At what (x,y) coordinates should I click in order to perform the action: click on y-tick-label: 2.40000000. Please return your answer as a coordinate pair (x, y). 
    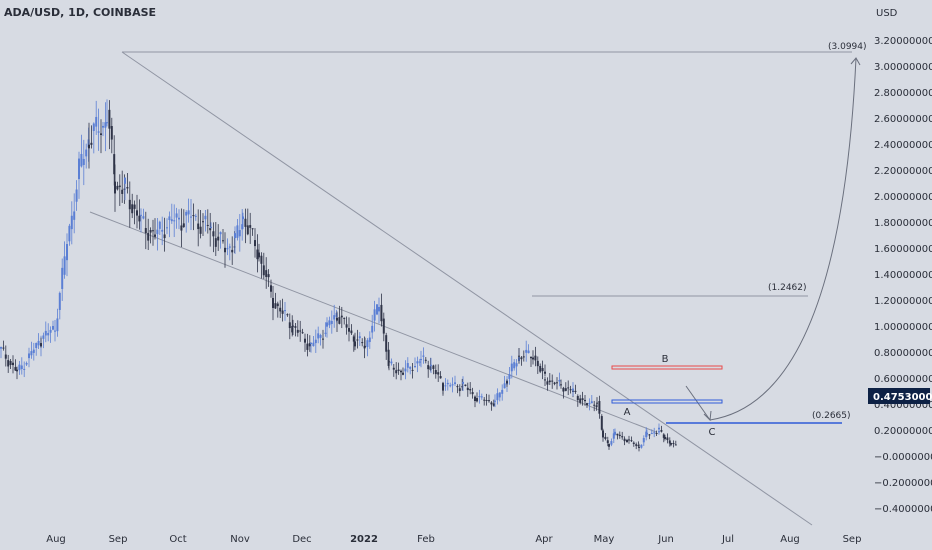
    Looking at the image, I should click on (903, 145).